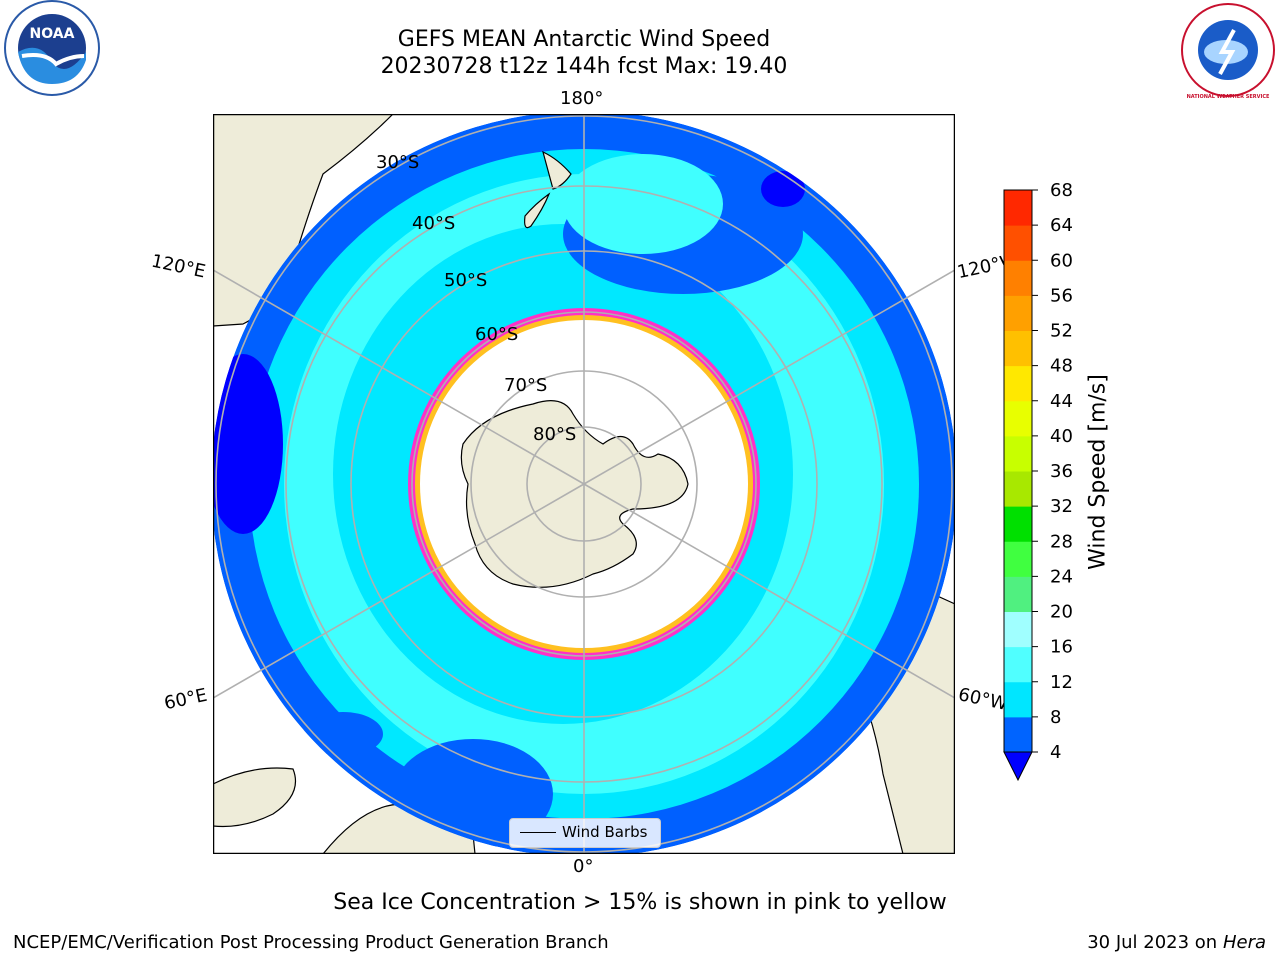  I want to click on colorbar-tick-label: 32, so click(1061, 506).